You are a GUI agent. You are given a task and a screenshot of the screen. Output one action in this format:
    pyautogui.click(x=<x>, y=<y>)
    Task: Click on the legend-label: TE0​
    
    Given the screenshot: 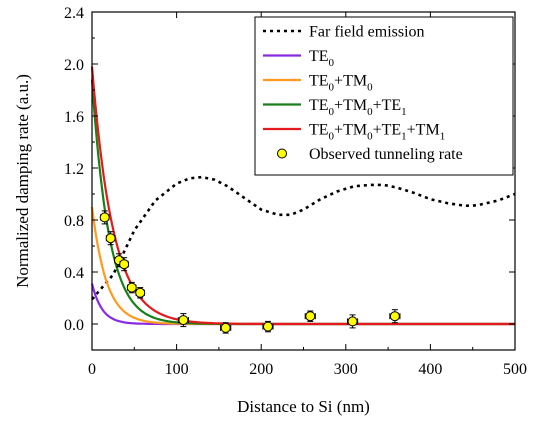 What is the action you would take?
    pyautogui.click(x=322, y=58)
    